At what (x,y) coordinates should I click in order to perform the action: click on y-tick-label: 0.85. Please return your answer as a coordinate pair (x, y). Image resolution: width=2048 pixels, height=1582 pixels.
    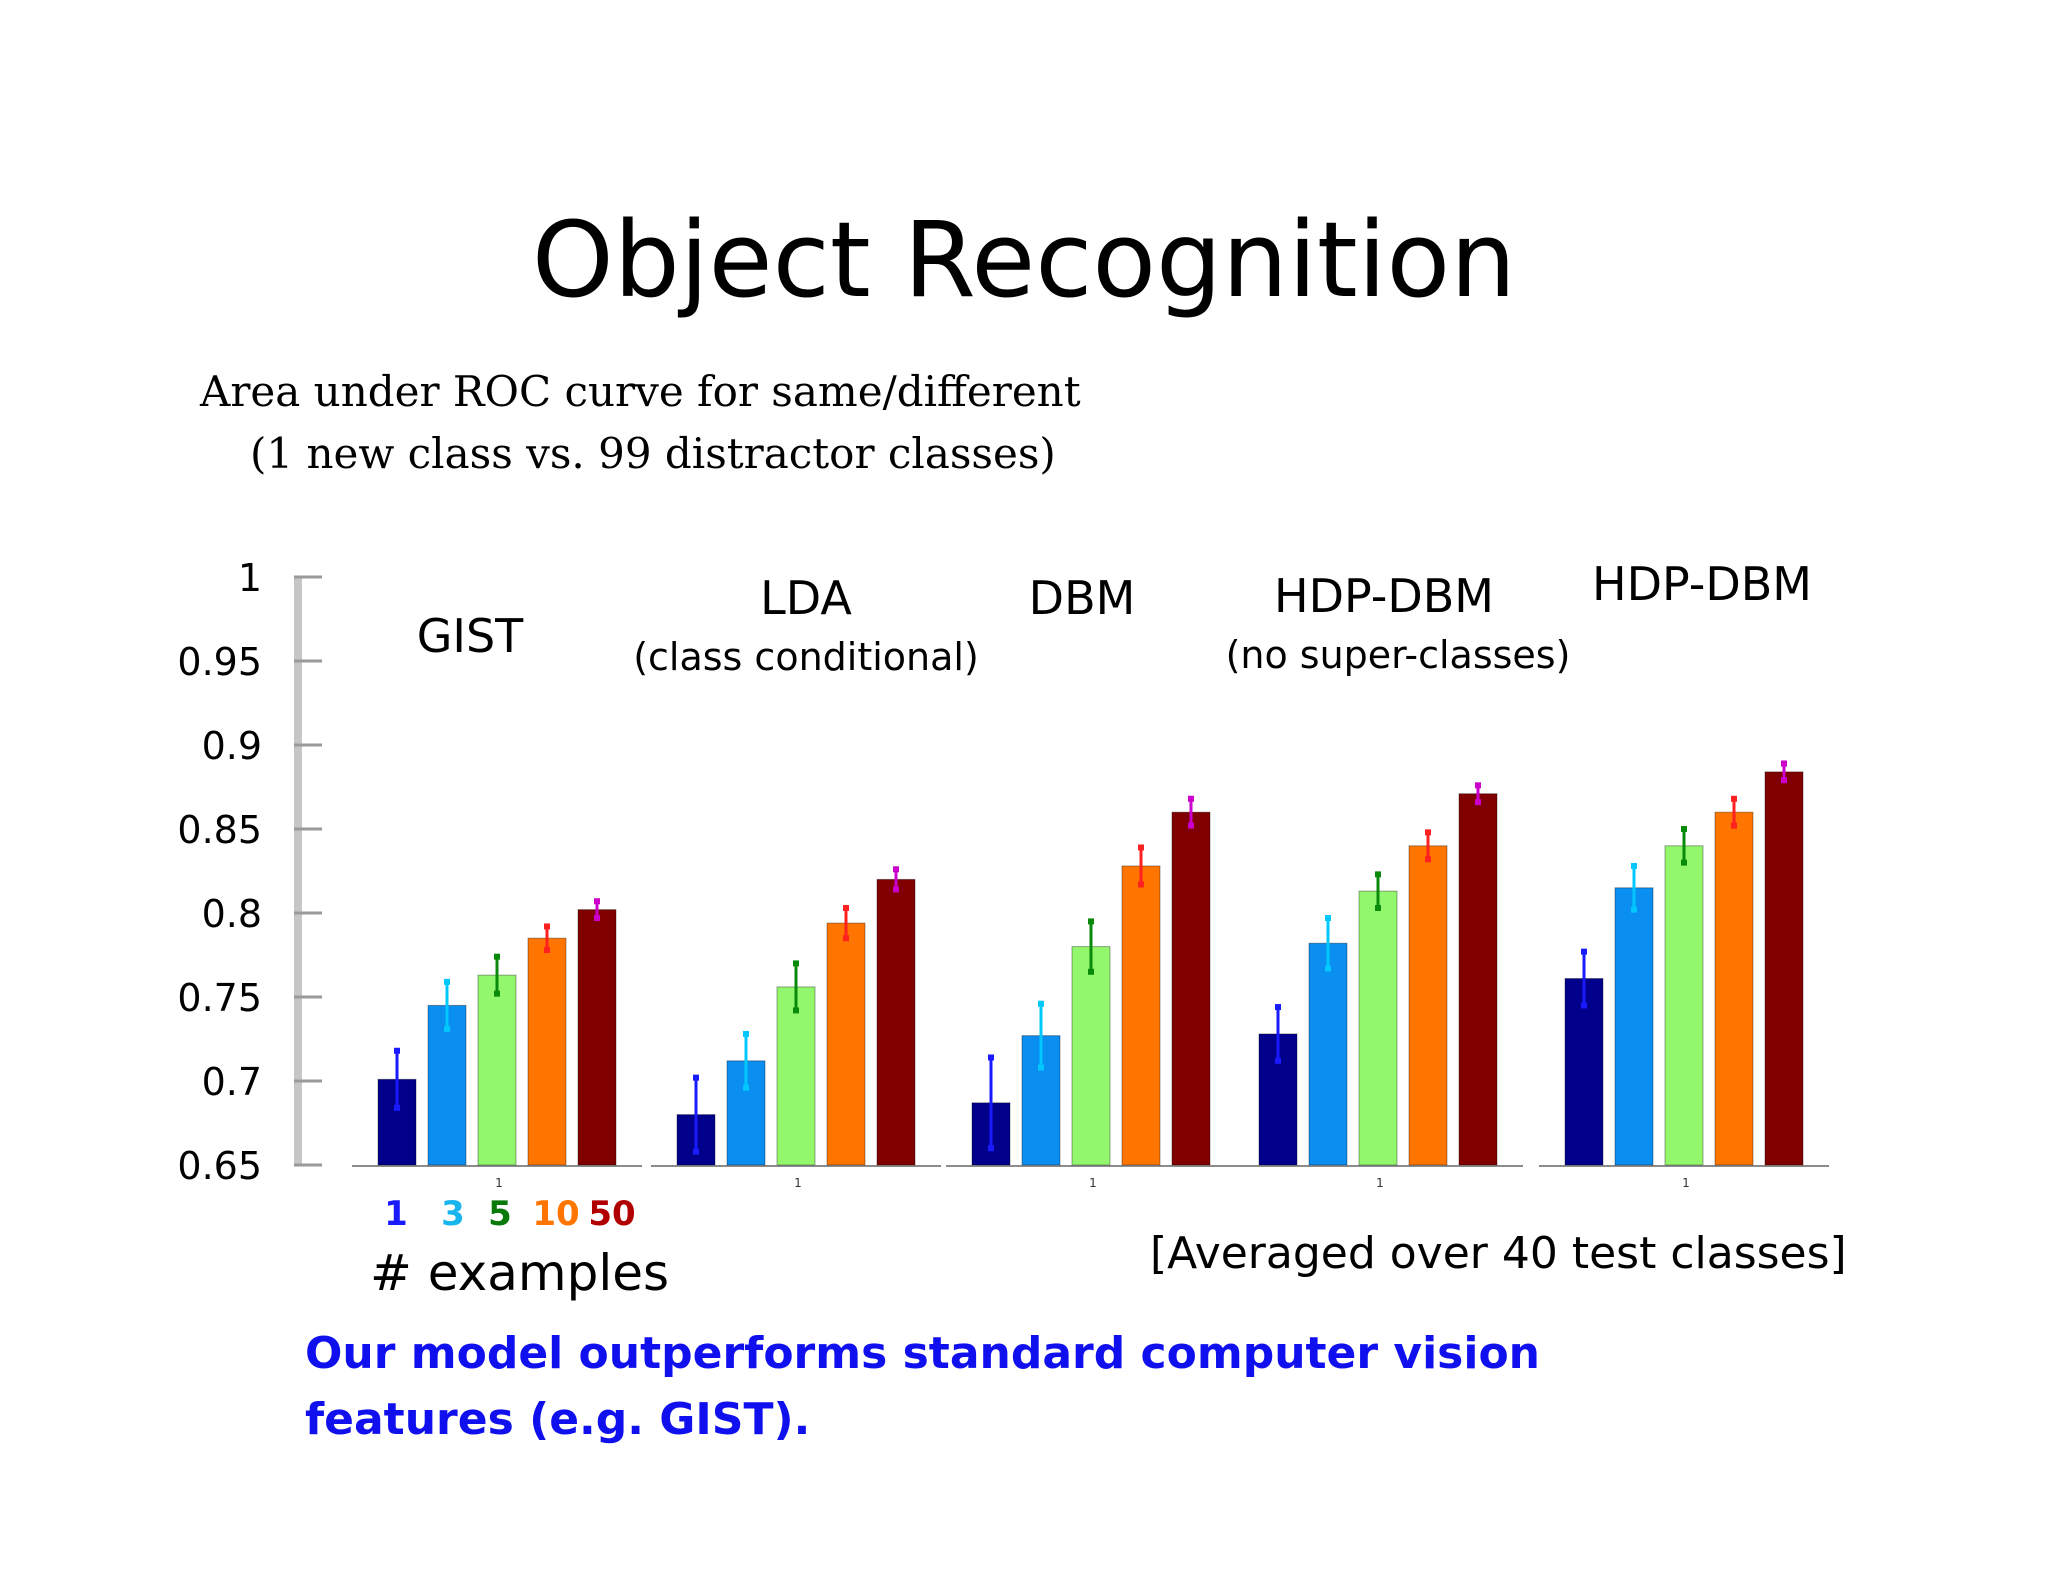
    Looking at the image, I should click on (219, 830).